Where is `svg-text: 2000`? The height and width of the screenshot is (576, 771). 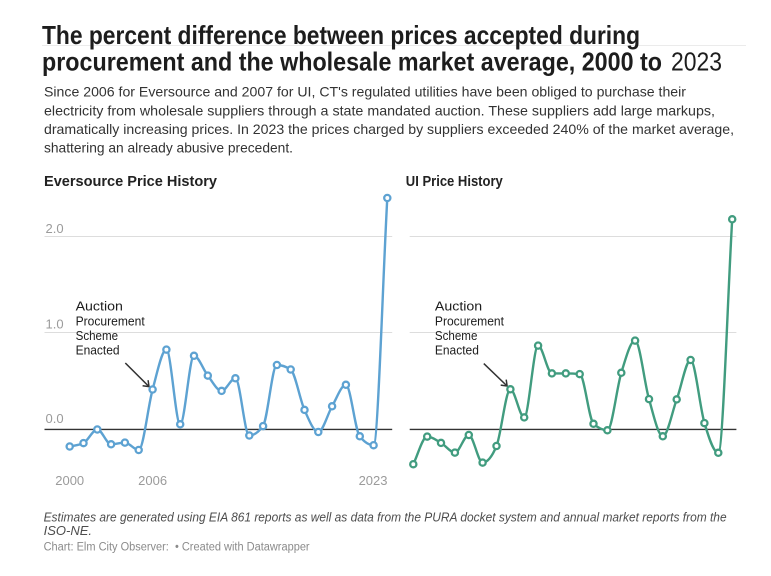 svg-text: 2000 is located at coordinates (69, 480).